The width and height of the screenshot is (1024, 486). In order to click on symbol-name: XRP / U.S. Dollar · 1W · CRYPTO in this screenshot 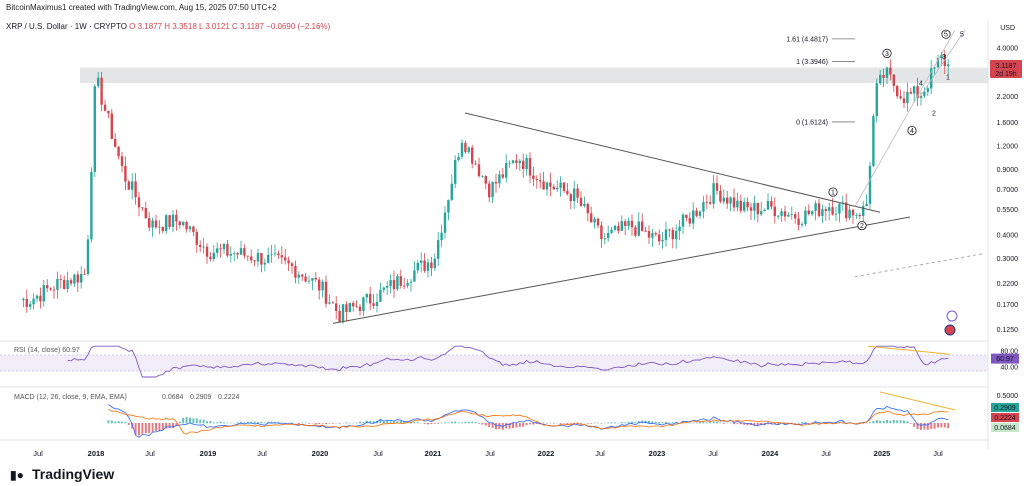, I will do `click(66, 26)`.